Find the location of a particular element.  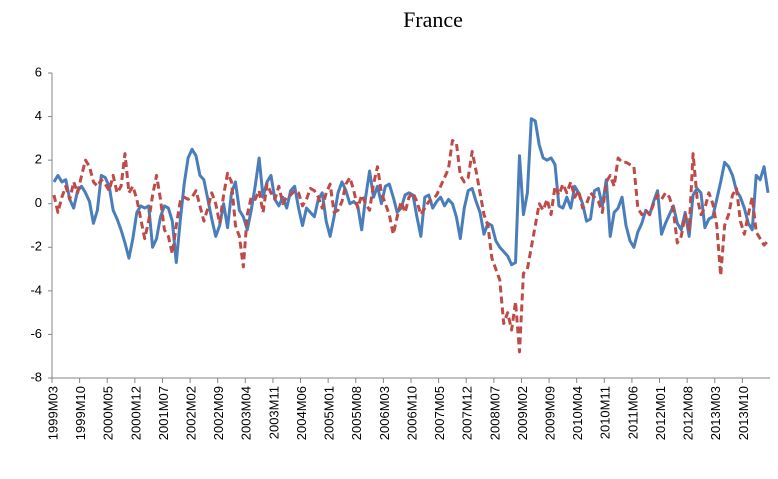

x-tick-label: 2010M04 is located at coordinates (577, 413).